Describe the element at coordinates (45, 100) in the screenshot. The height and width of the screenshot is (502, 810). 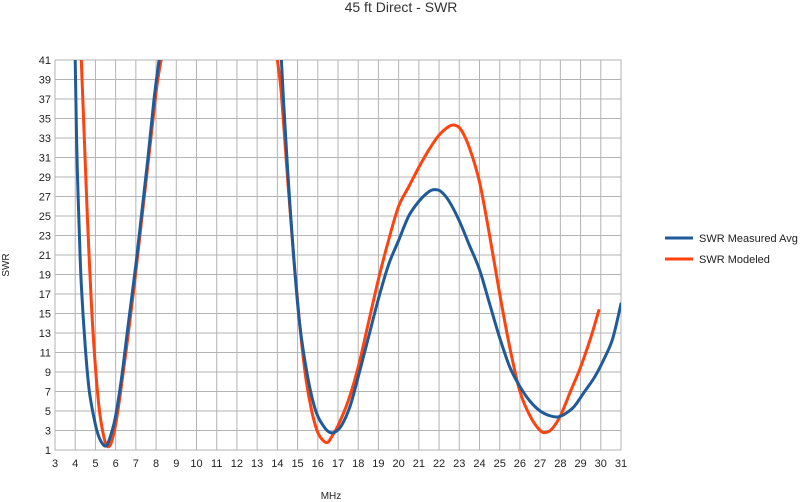
I see `y-tick-label: 37` at that location.